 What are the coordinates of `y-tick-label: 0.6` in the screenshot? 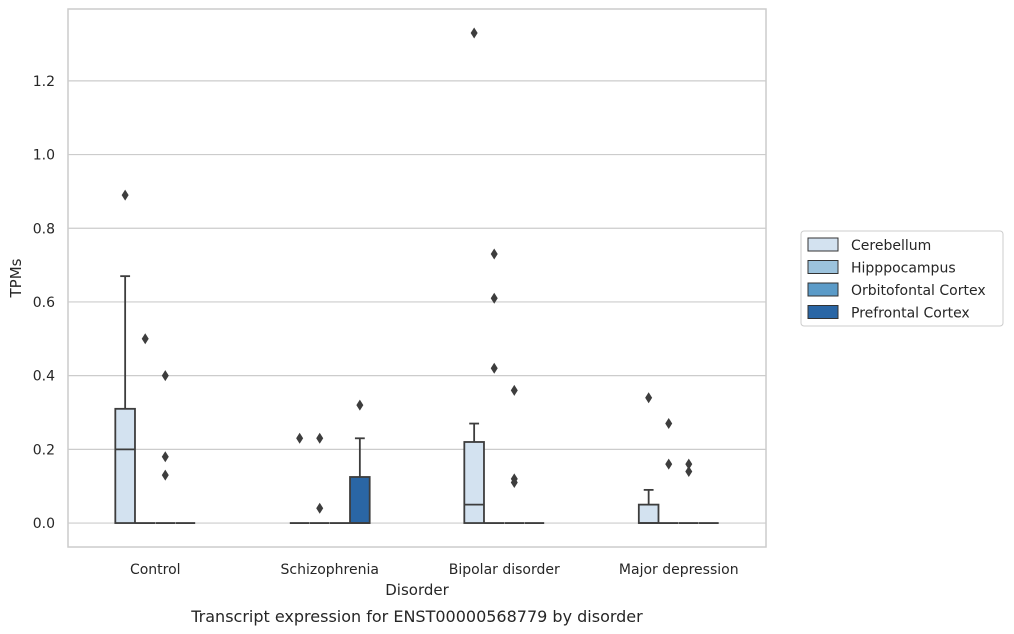 It's located at (44, 303).